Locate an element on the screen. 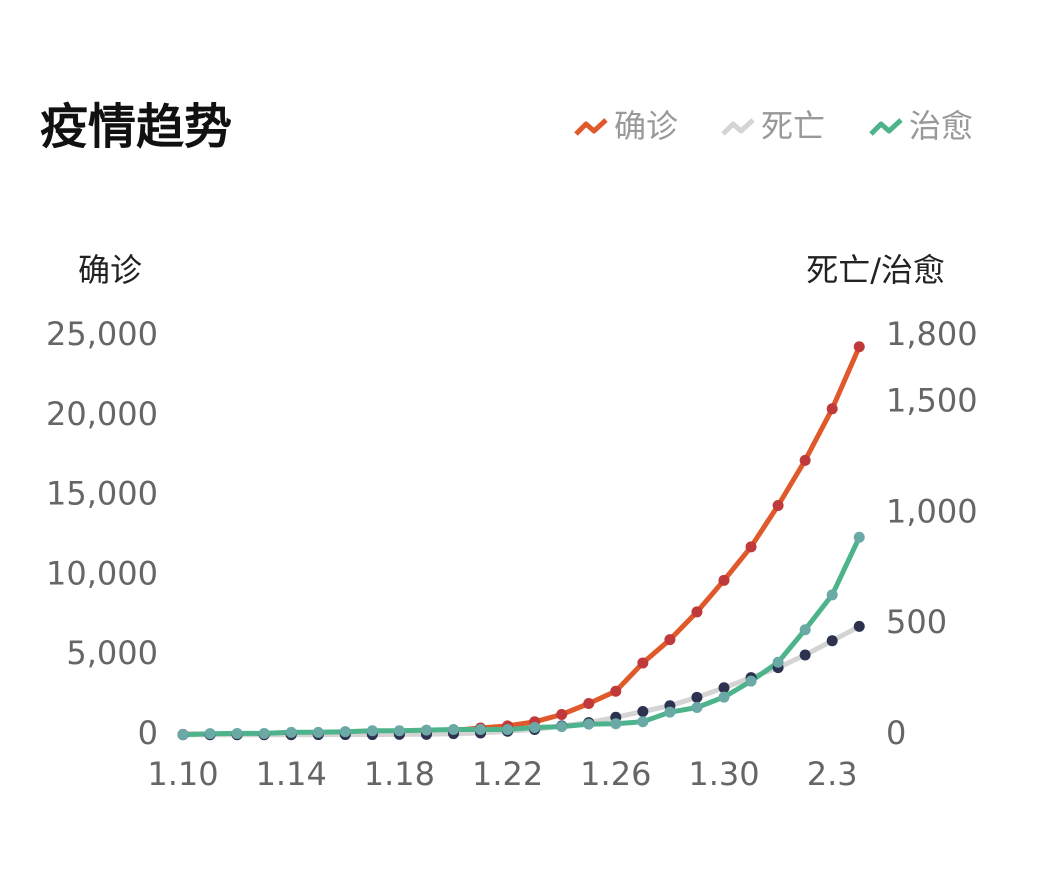 Image resolution: width=1056 pixels, height=892 pixels. chart-title: 疫情趋势 is located at coordinates (136, 127).